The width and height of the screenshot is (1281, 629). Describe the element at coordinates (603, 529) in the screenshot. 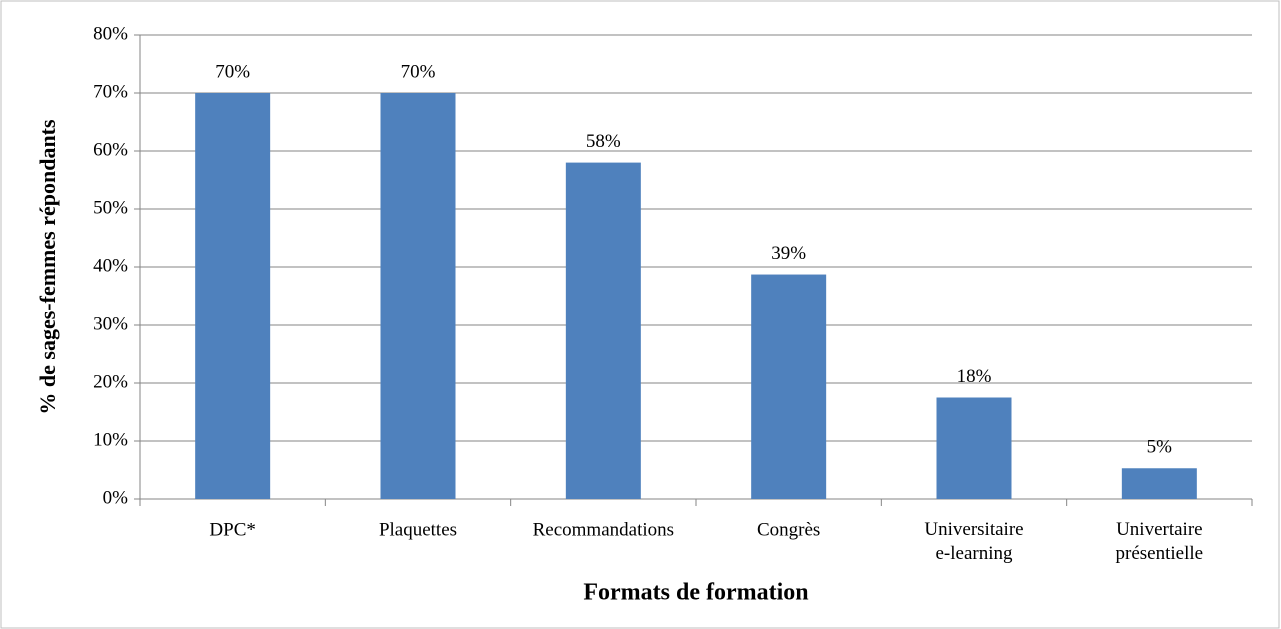

I see `x-tick-label: Recommandations` at that location.